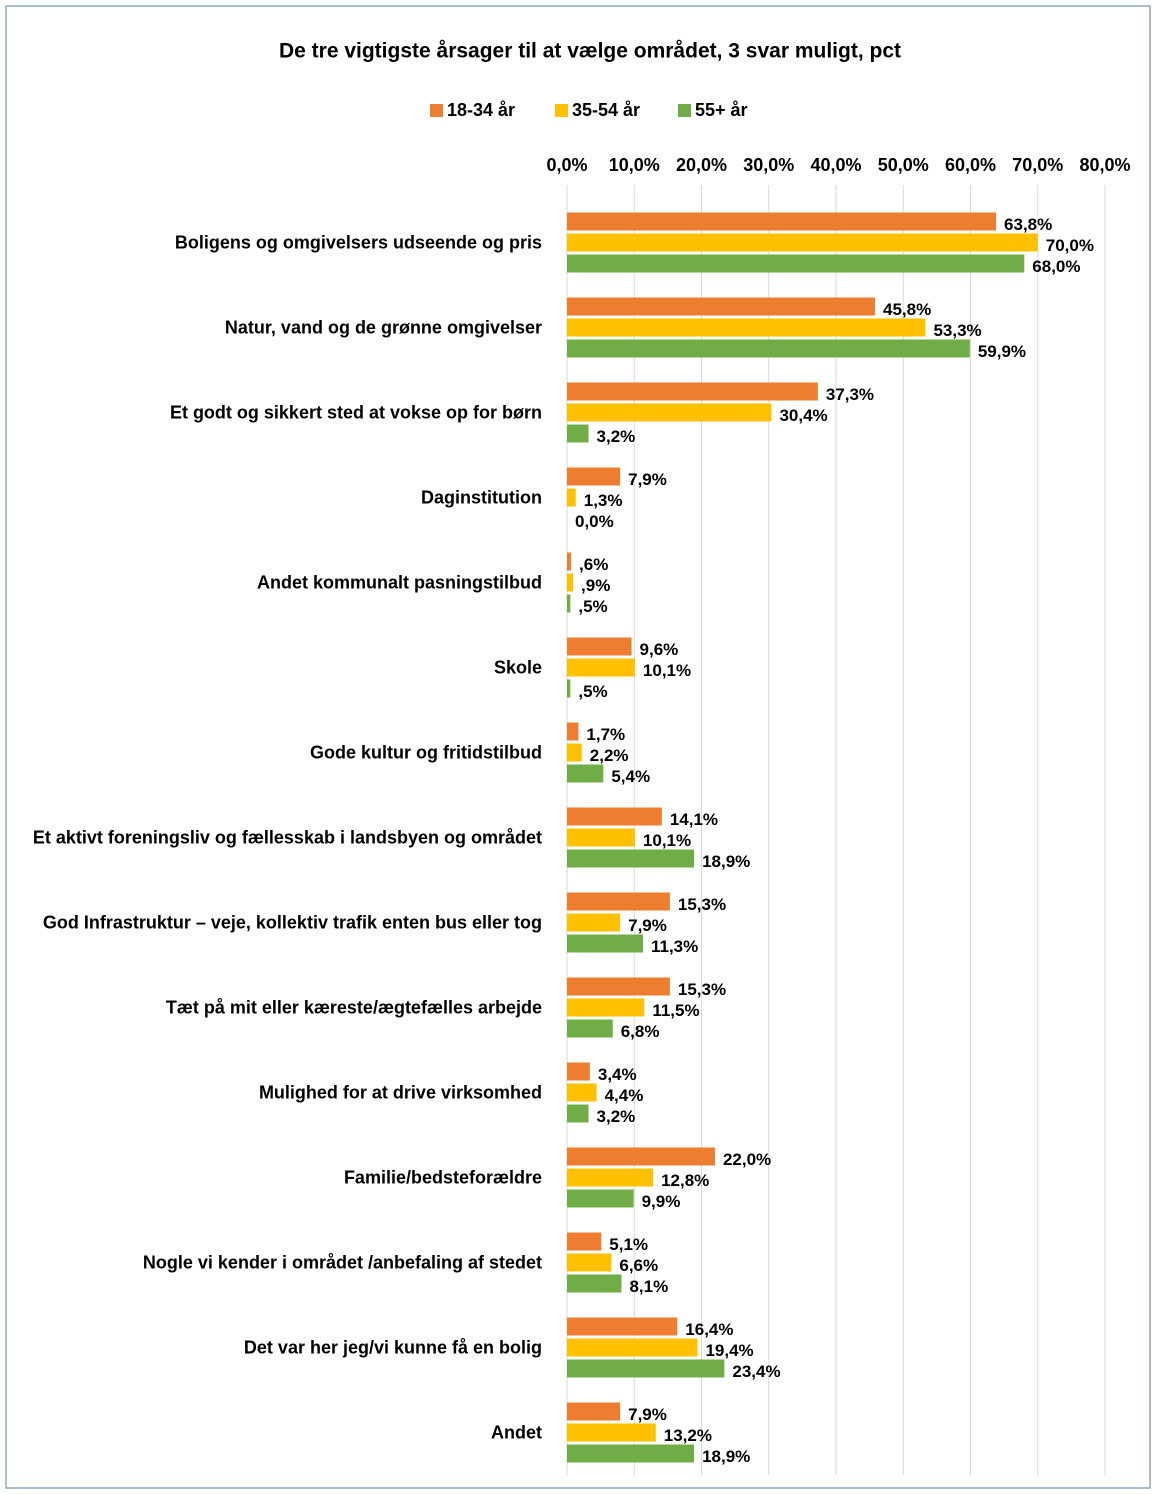 This screenshot has height=1494, width=1156. I want to click on category-label: Det var her jeg/vi kunne få en bolig, so click(392, 1347).